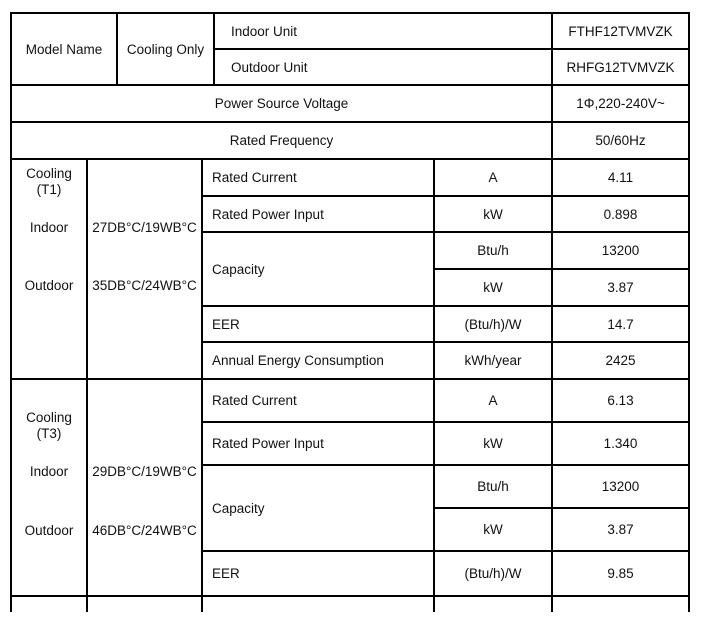 This screenshot has width=701, height=617. Describe the element at coordinates (49, 269) in the screenshot. I see `t1-condition-label: Cooling (T1) Indoor Outdoor` at that location.